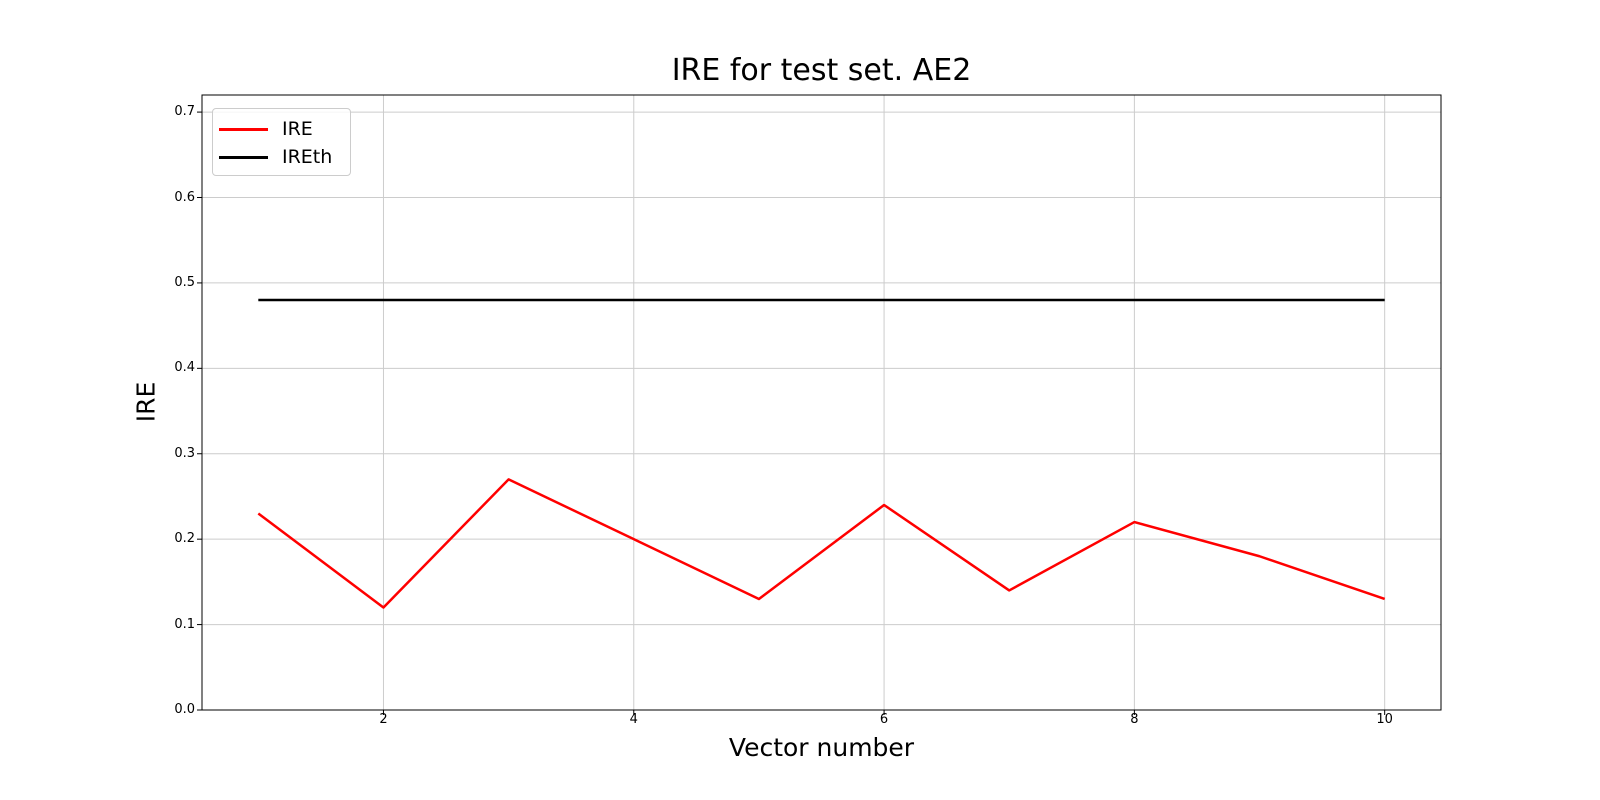 The image size is (1600, 800). Describe the element at coordinates (184, 709) in the screenshot. I see `y-tick-label: 0.0` at that location.